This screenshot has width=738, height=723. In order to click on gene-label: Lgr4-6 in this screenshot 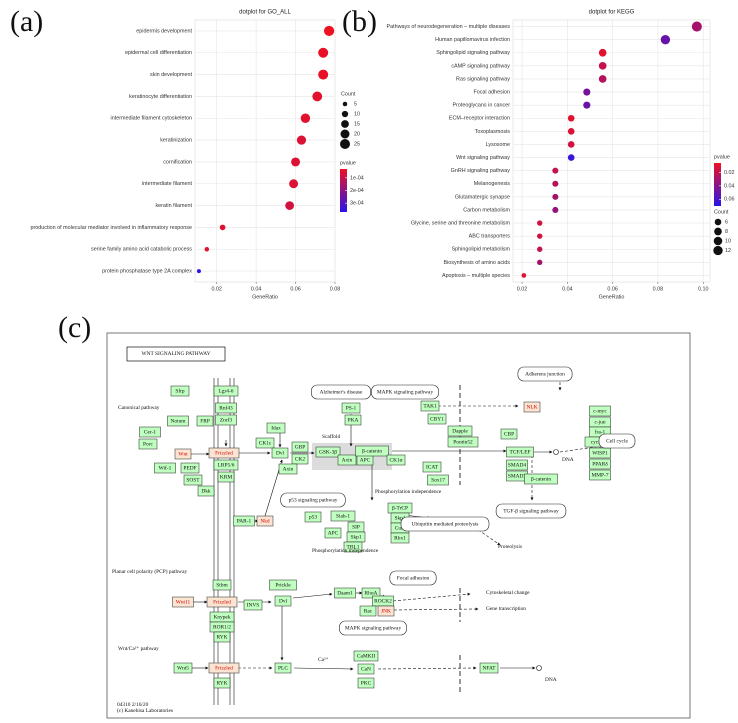, I will do `click(226, 392)`.